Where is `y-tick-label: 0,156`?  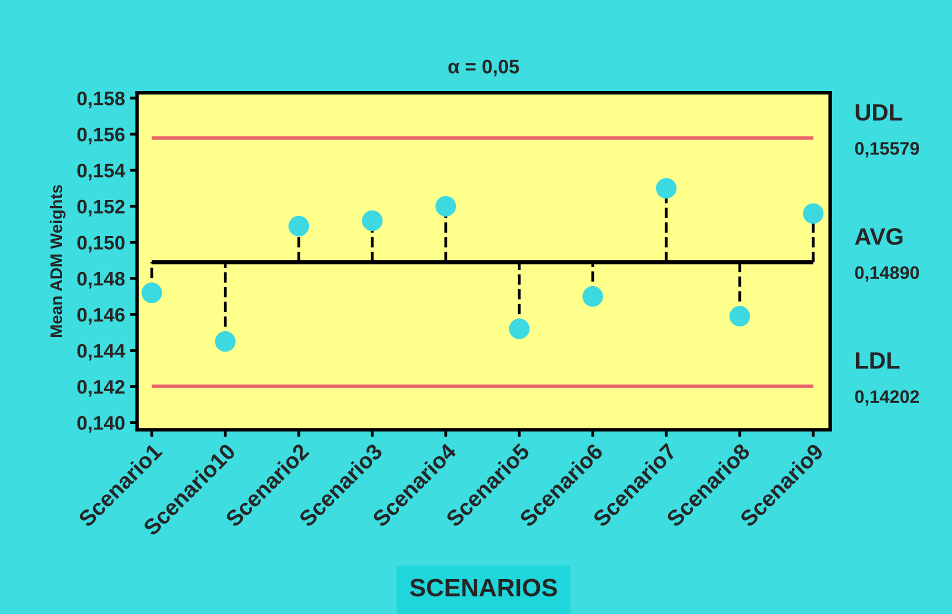 y-tick-label: 0,156 is located at coordinates (101, 136).